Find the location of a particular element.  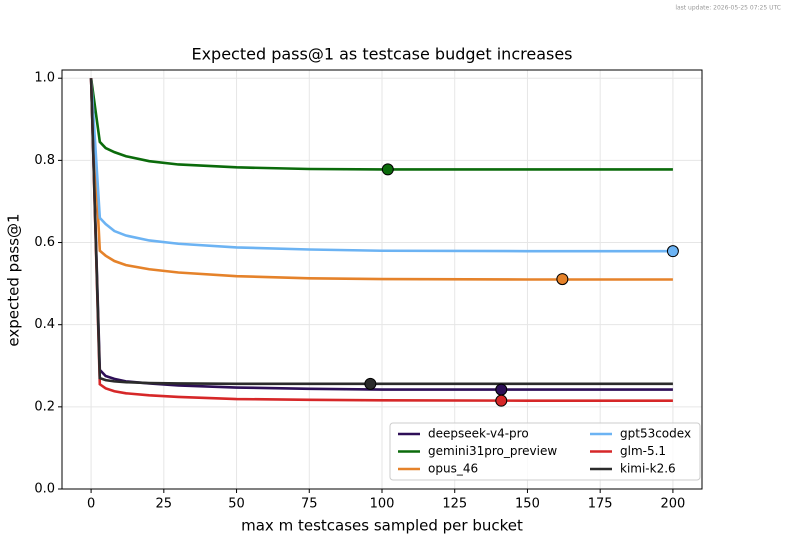

y-tick-label: 0.6 is located at coordinates (44, 242).